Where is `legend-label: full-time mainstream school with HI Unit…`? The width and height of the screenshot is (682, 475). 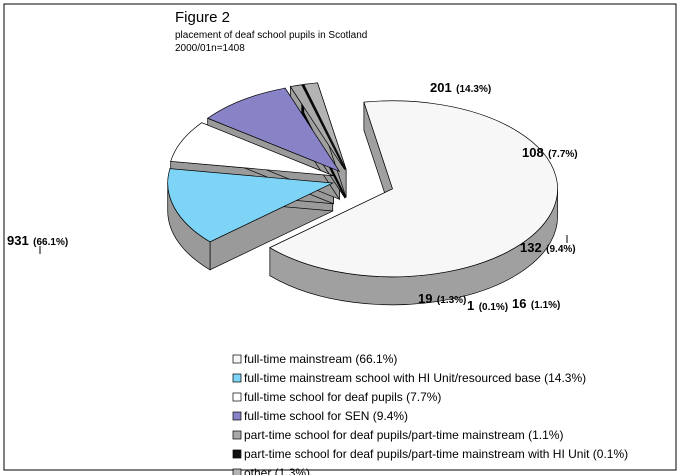 legend-label: full-time mainstream school with HI Unit… is located at coordinates (415, 378).